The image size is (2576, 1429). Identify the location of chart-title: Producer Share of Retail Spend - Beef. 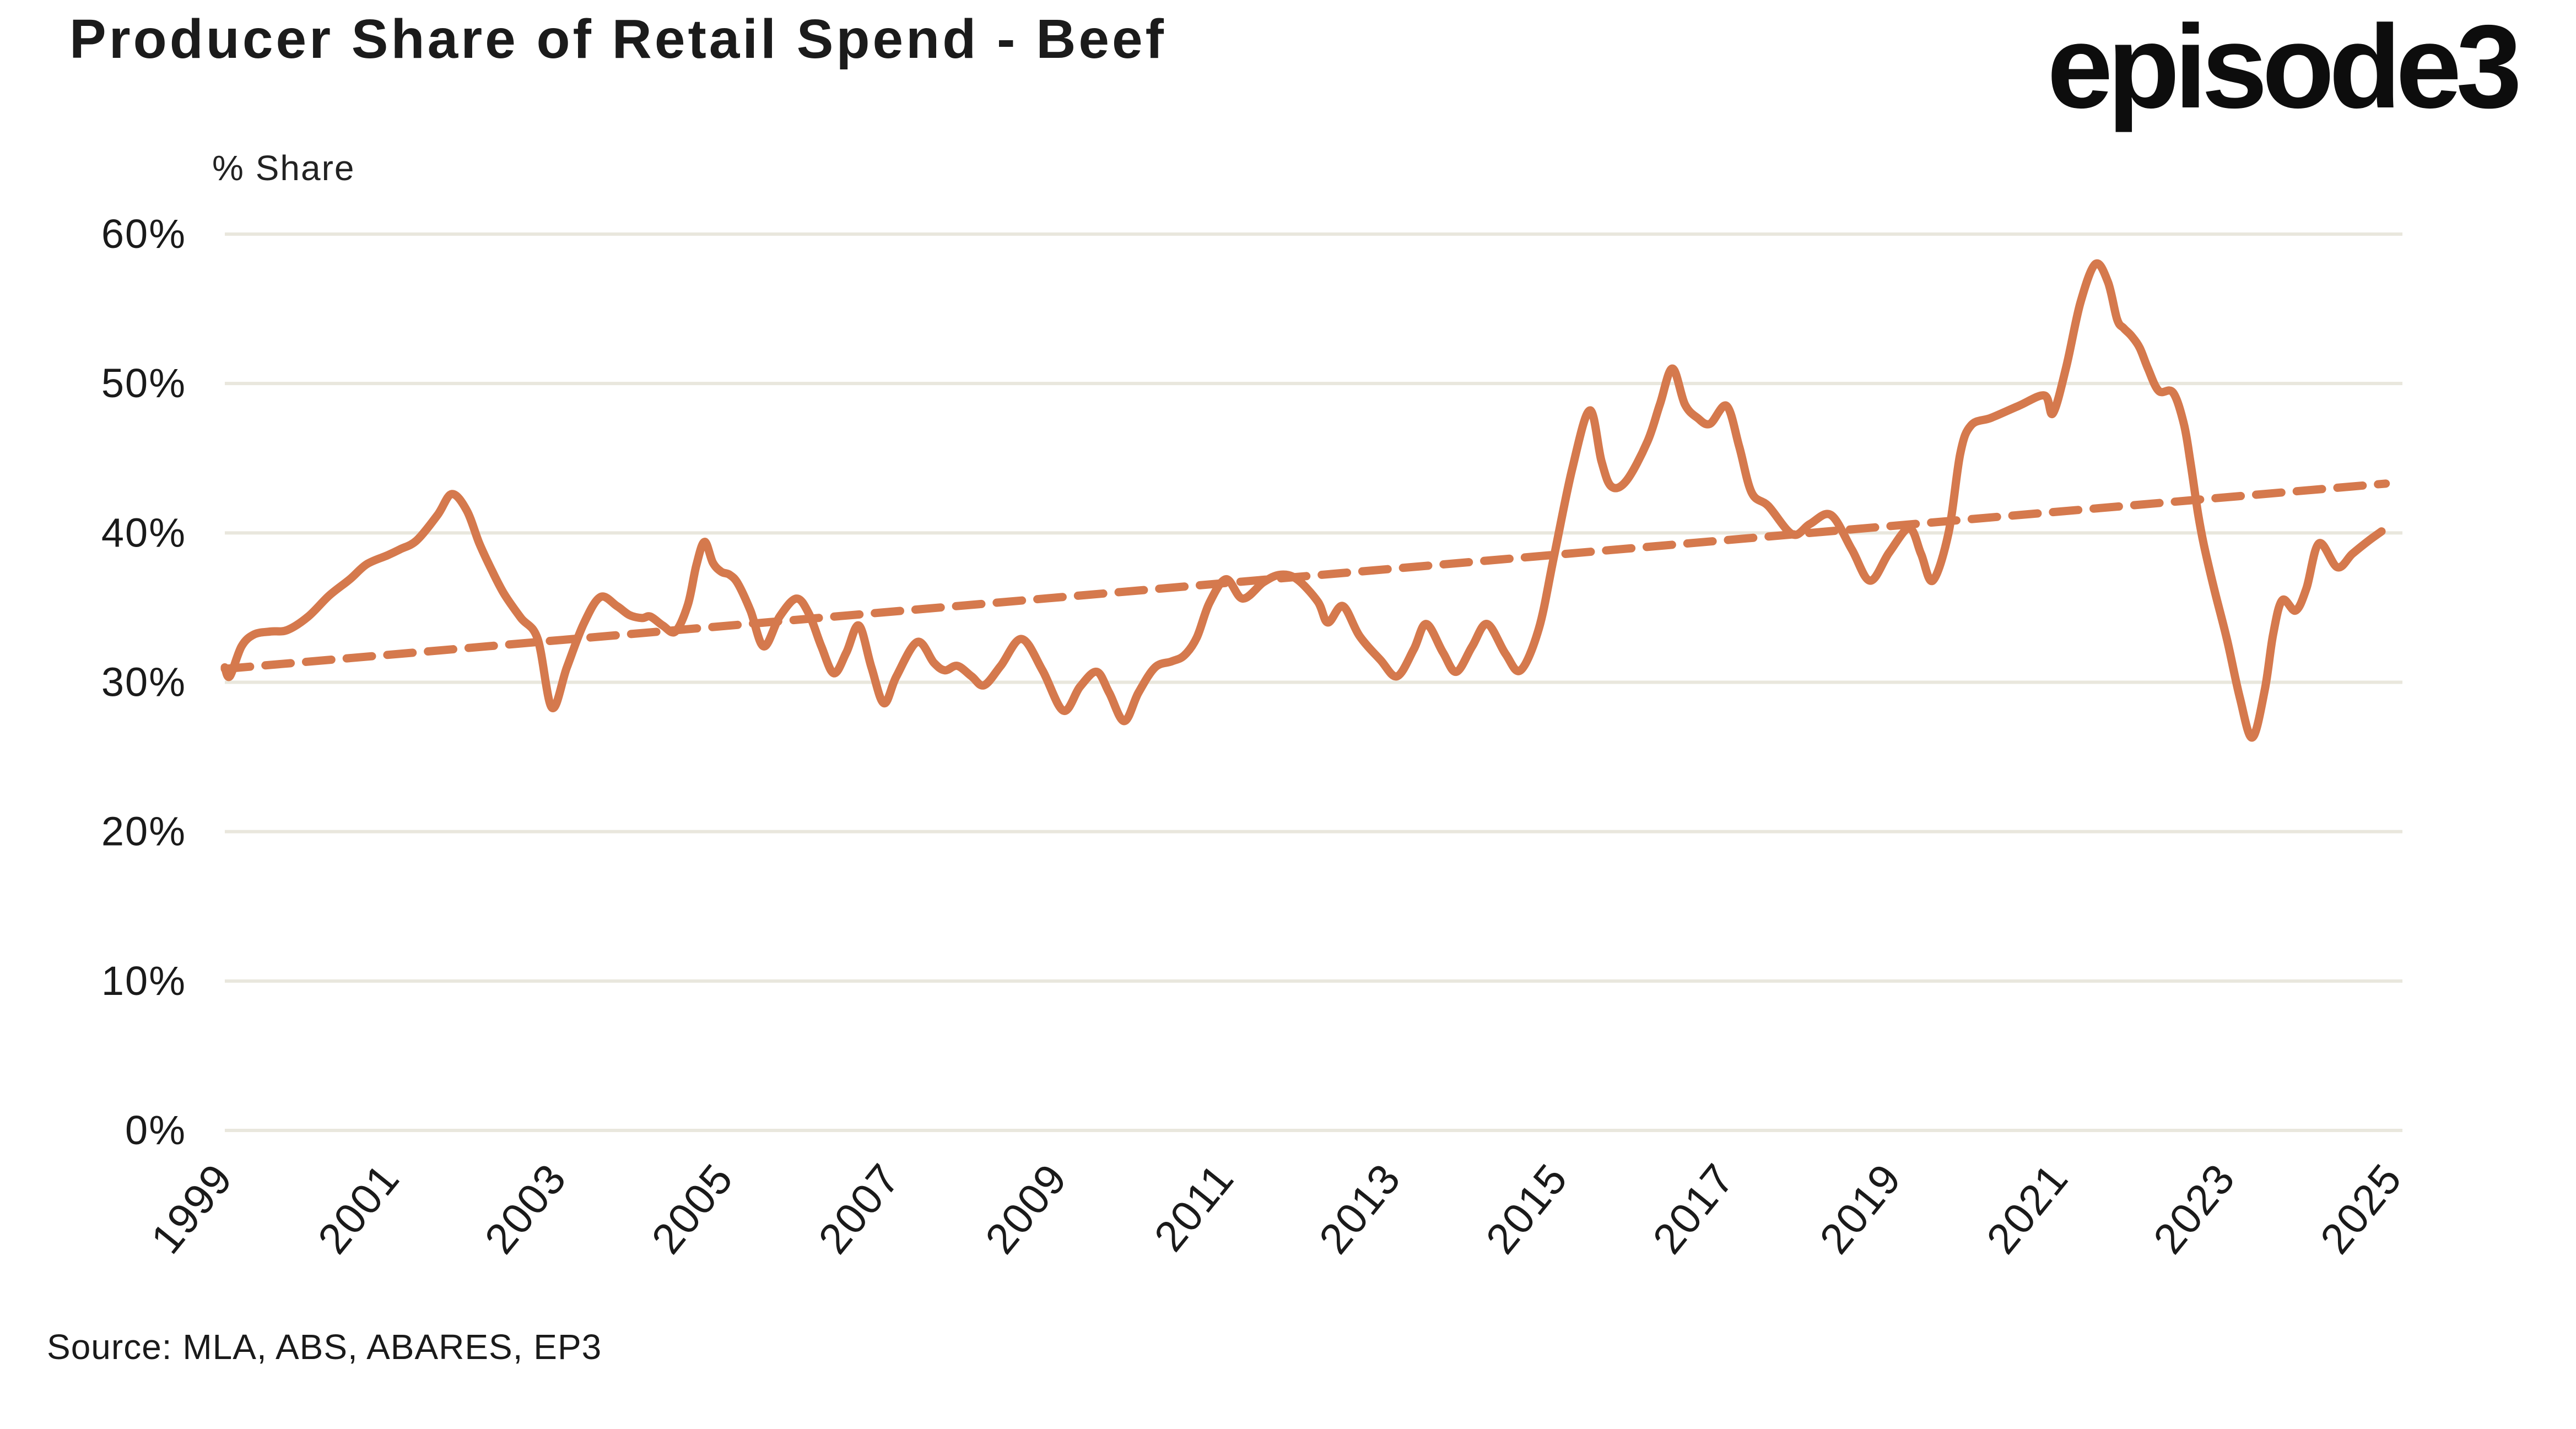
(618, 39).